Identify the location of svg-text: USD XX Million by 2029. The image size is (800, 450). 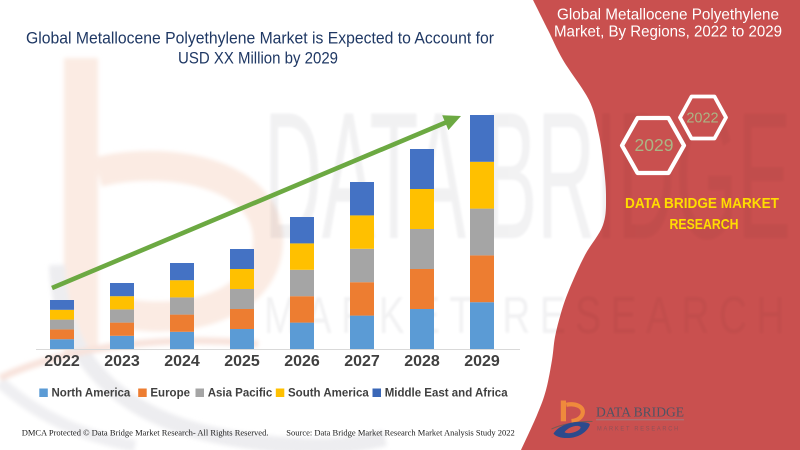
(258, 58).